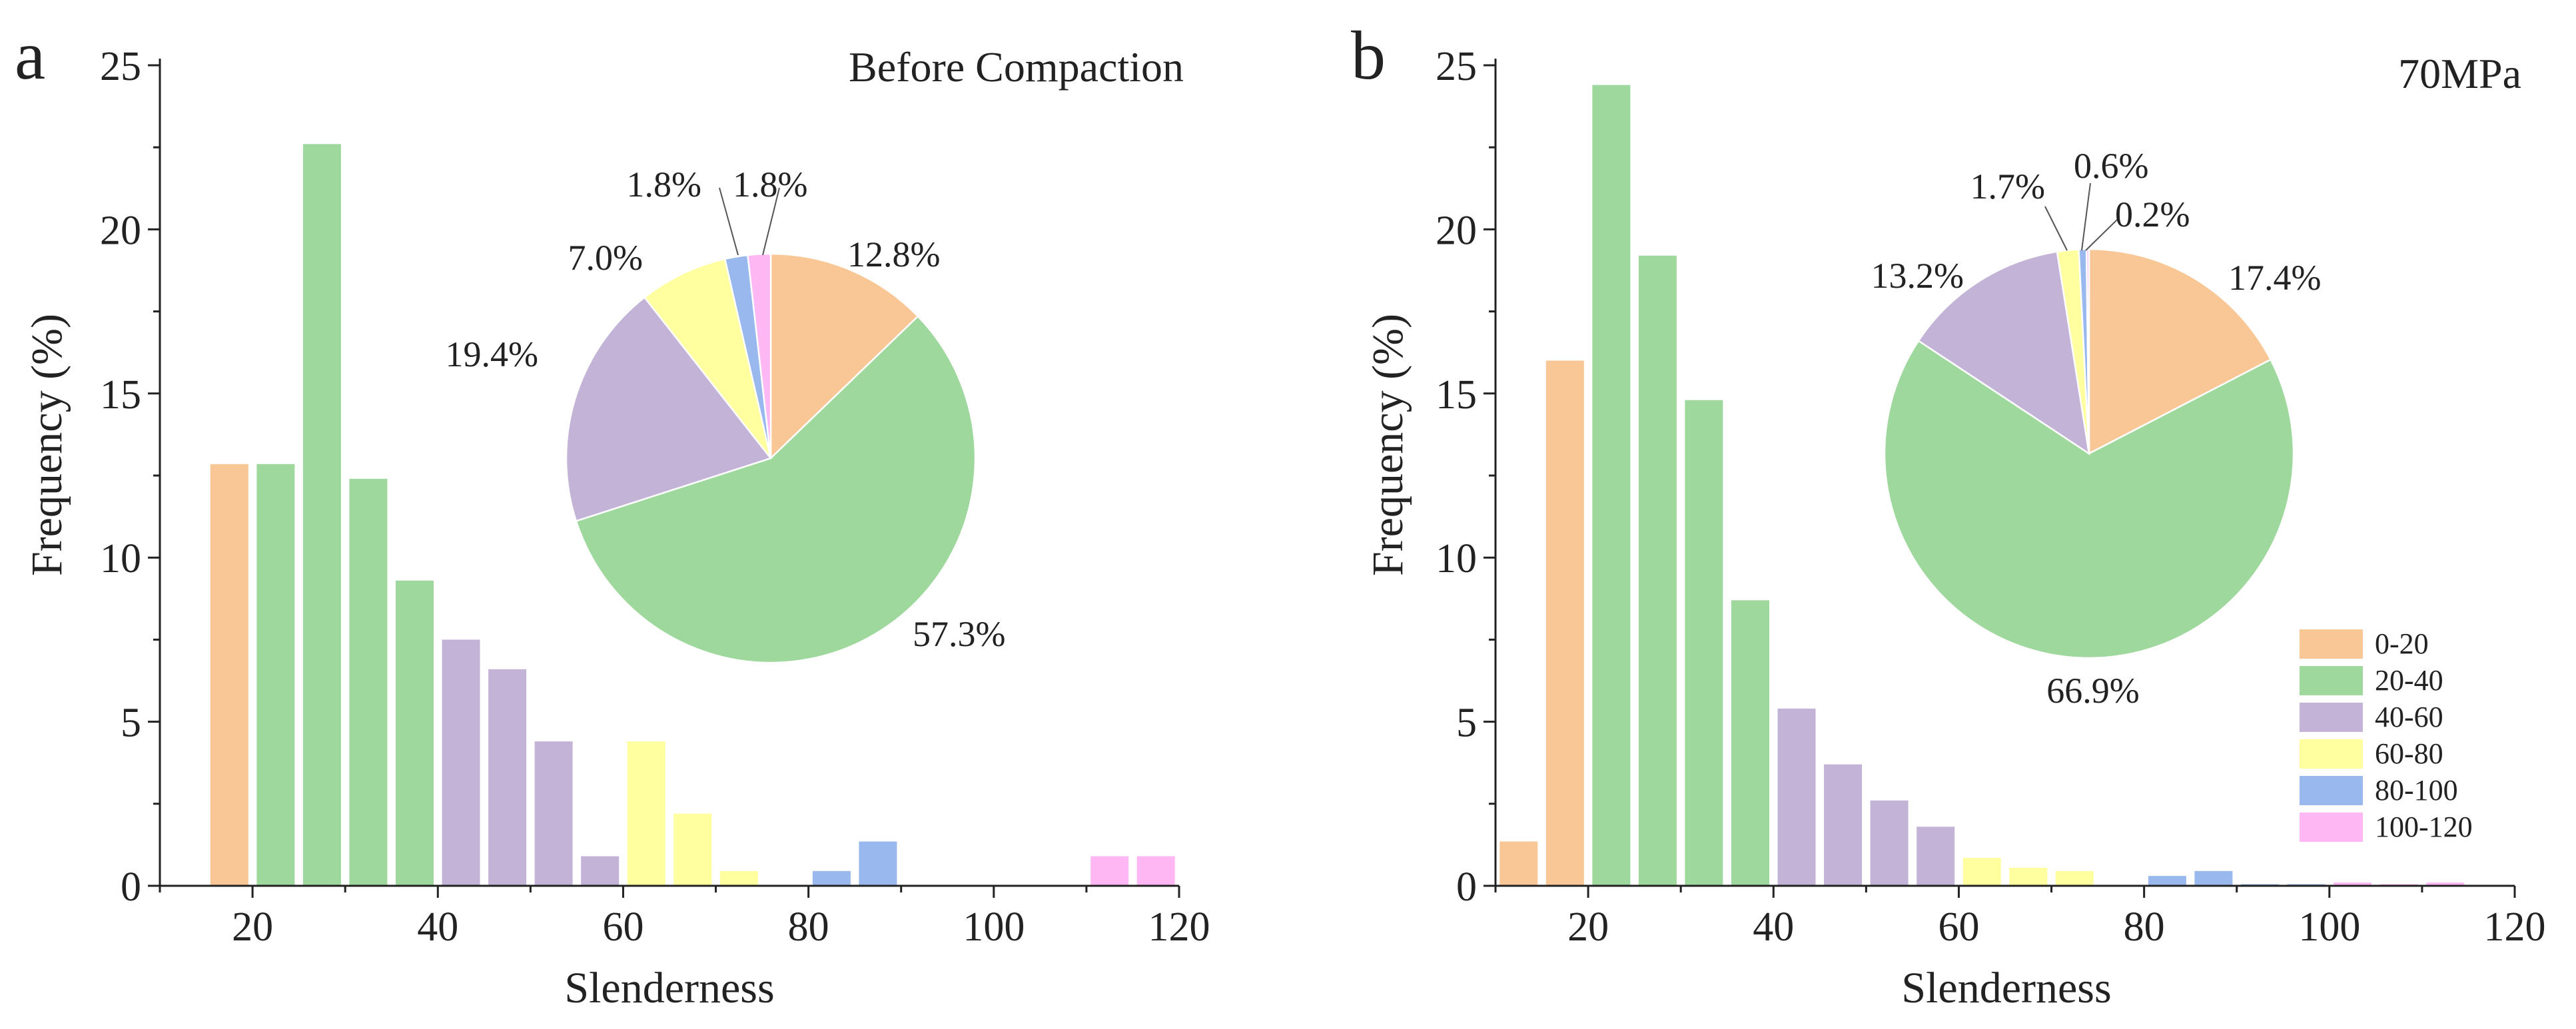 Image resolution: width=2576 pixels, height=1029 pixels. Describe the element at coordinates (47, 445) in the screenshot. I see `y-axis-label-a: Frequency (%)` at that location.